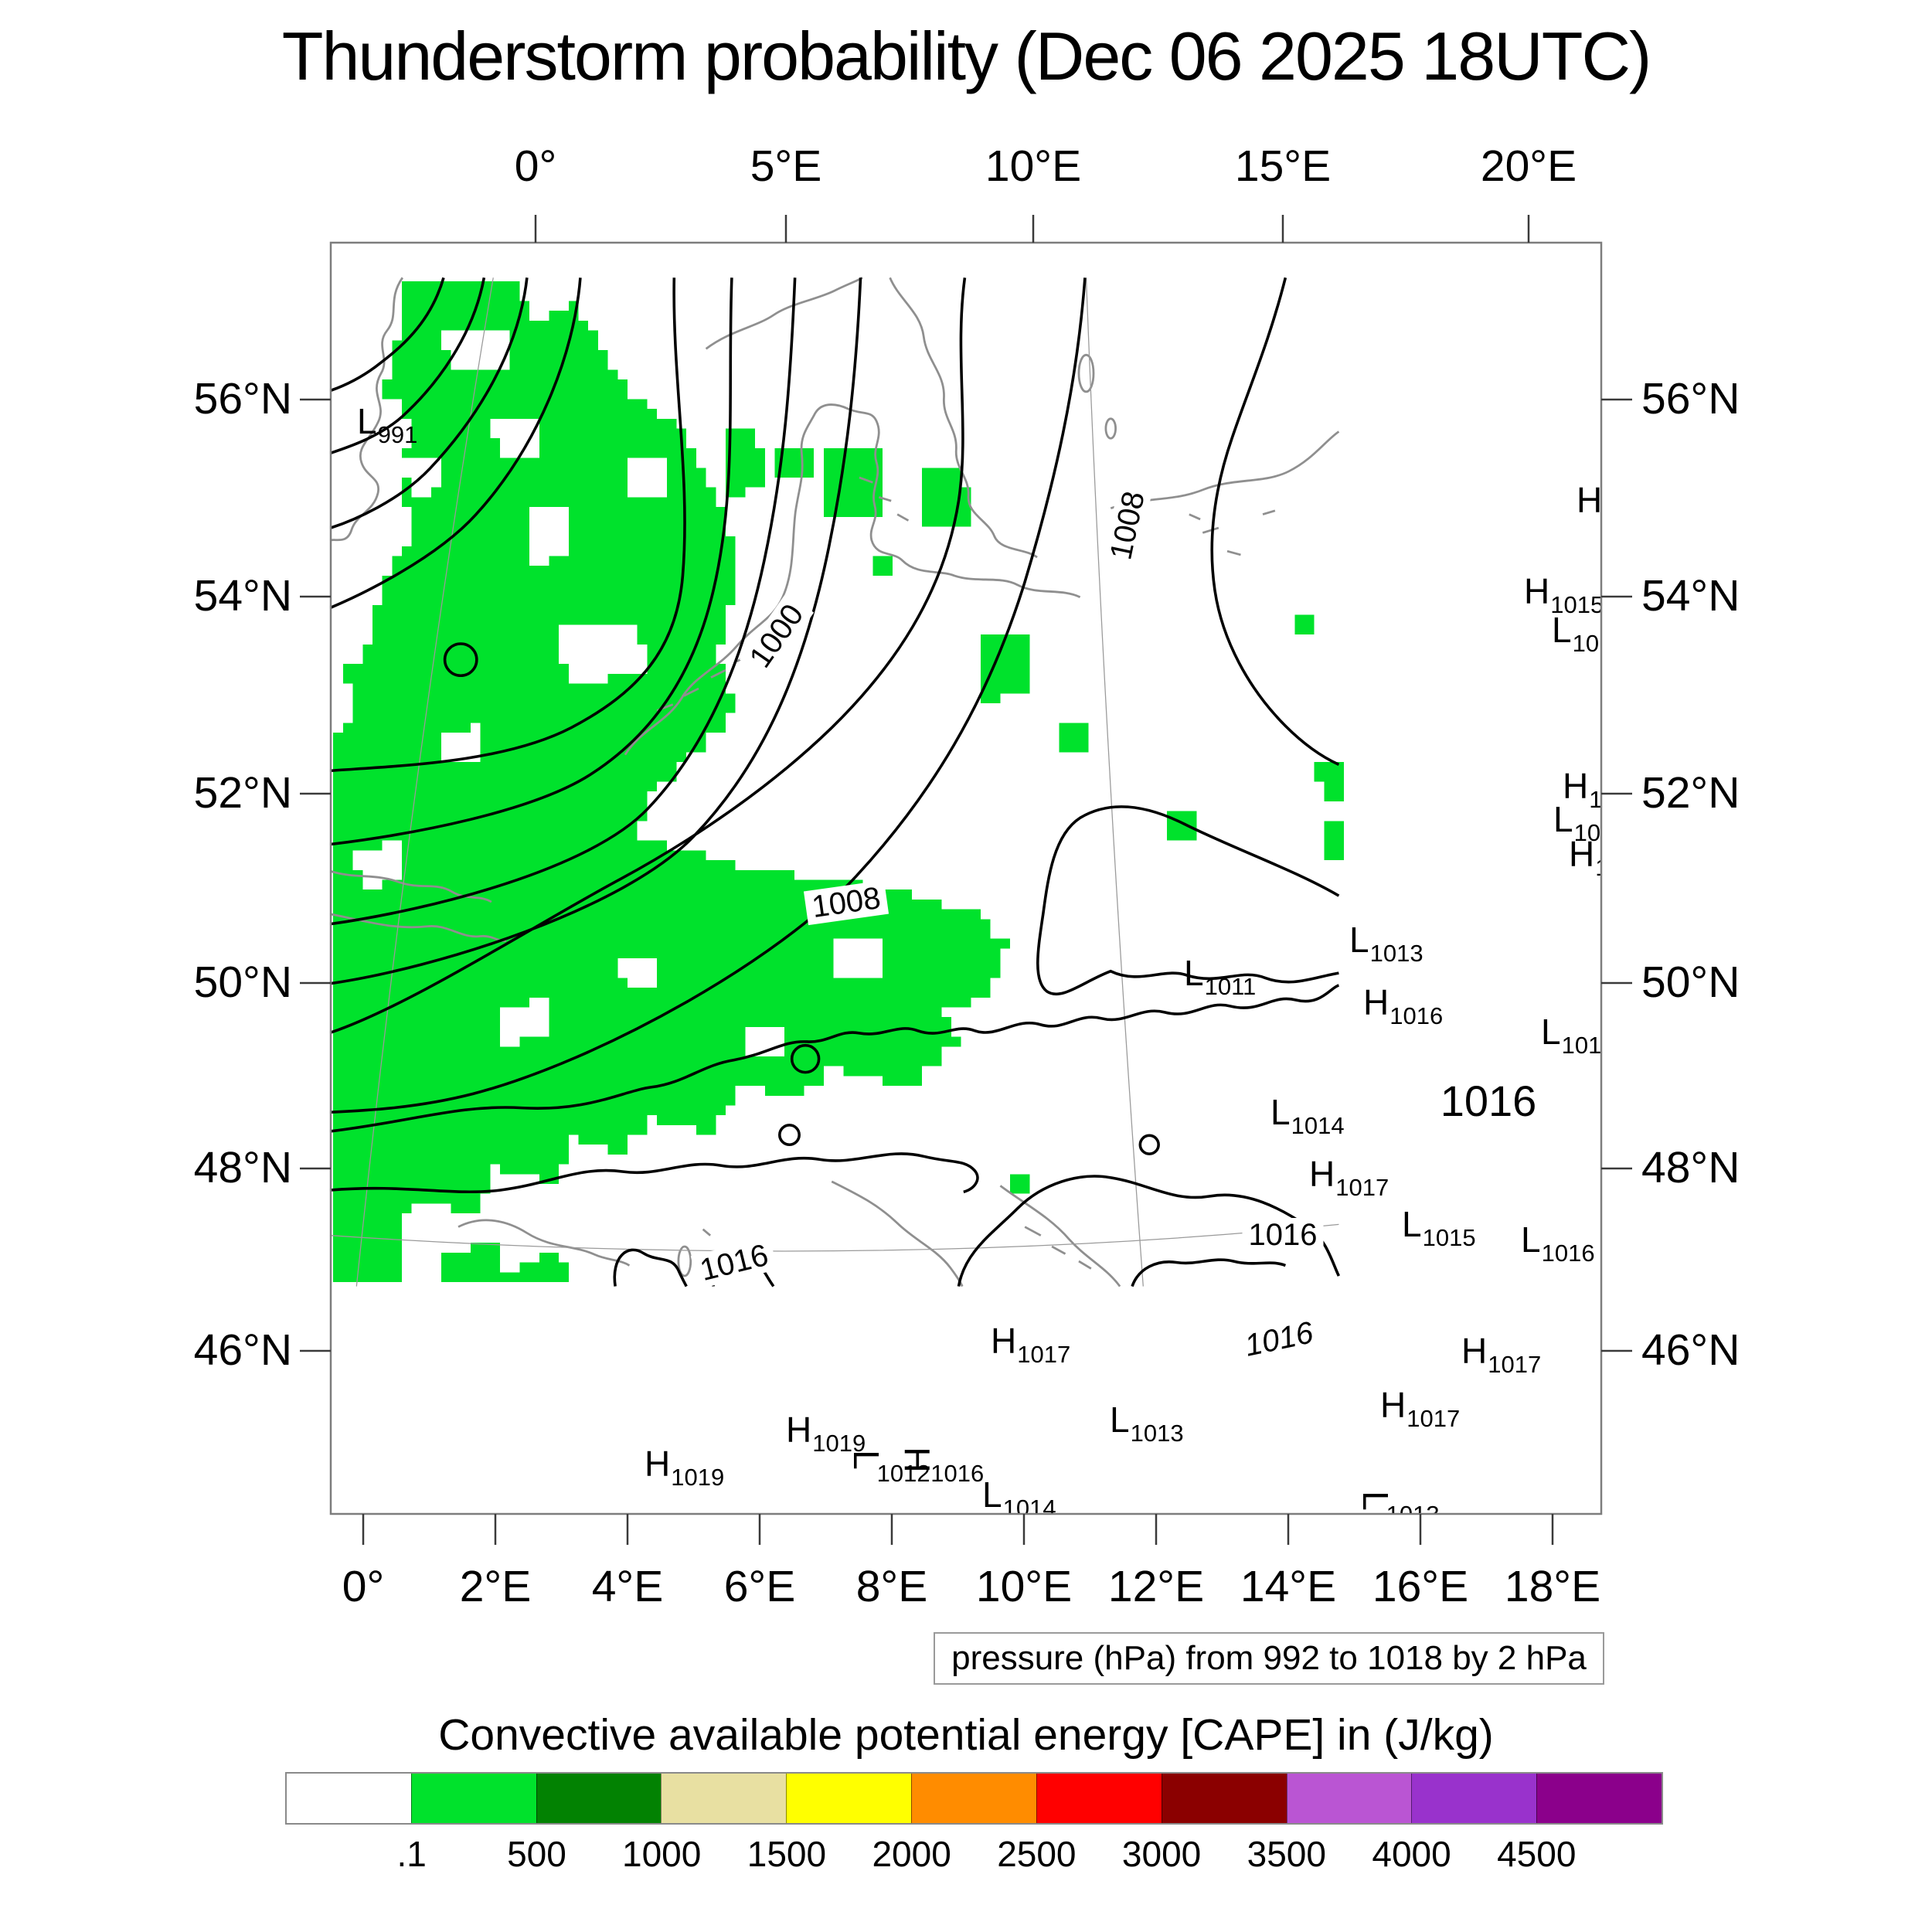 The height and width of the screenshot is (1932, 1932). Describe the element at coordinates (1585, 857) in the screenshot. I see `pressure-center-high: H1` at that location.